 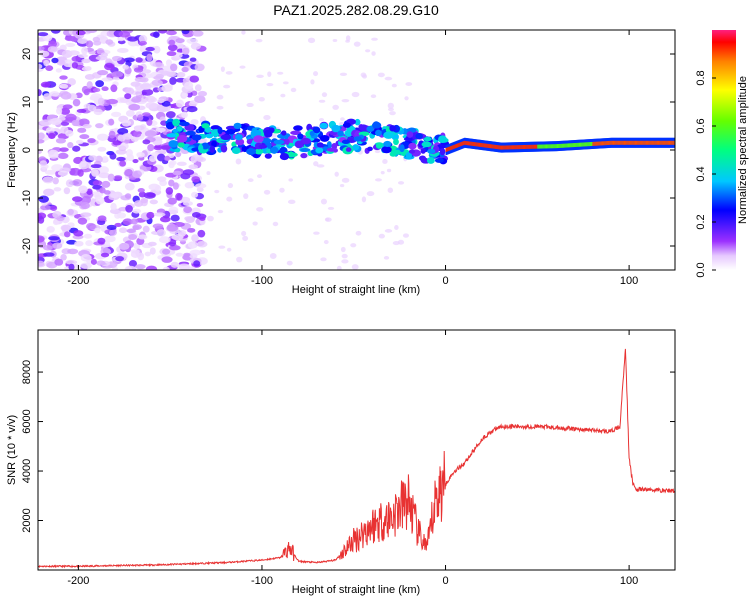 I want to click on y-tick-label: 6000, so click(x=27, y=421).